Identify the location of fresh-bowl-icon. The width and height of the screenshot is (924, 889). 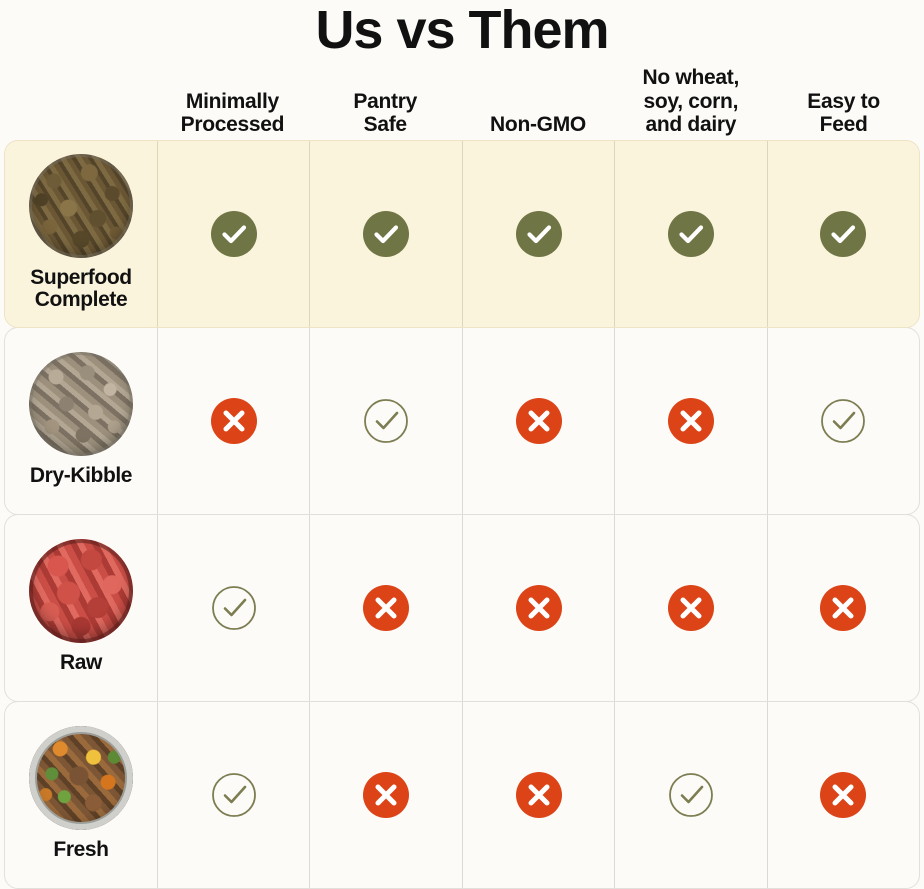
(81, 777).